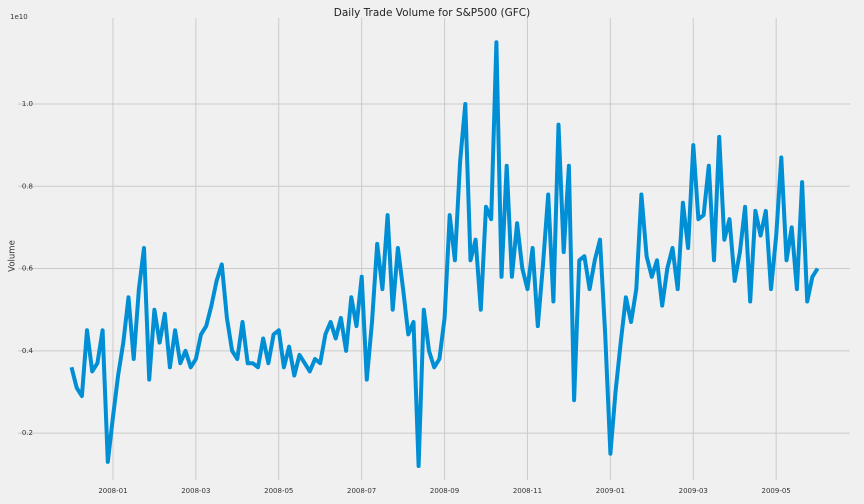  Describe the element at coordinates (27, 186) in the screenshot. I see `y-tick-label: 0.8` at that location.